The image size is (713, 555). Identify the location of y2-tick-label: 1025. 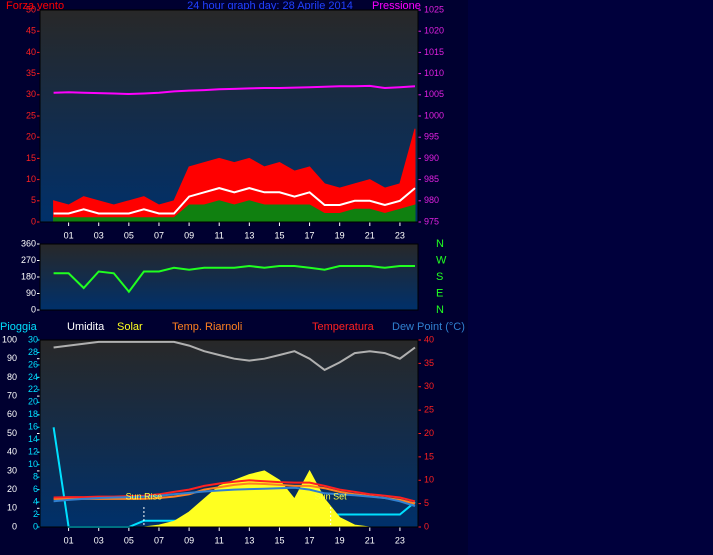
(434, 9).